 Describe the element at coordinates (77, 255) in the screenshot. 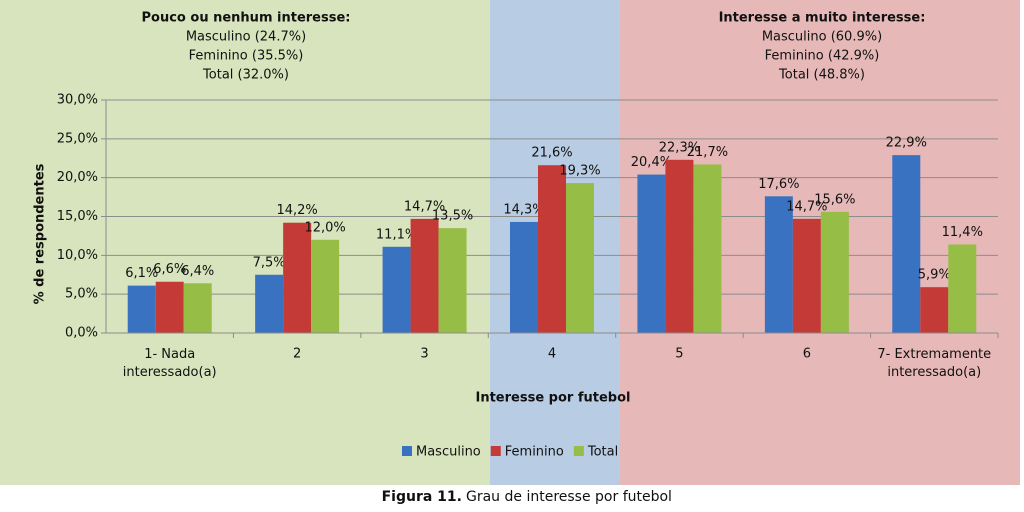

I see `y-tick-label: 10,0%` at that location.